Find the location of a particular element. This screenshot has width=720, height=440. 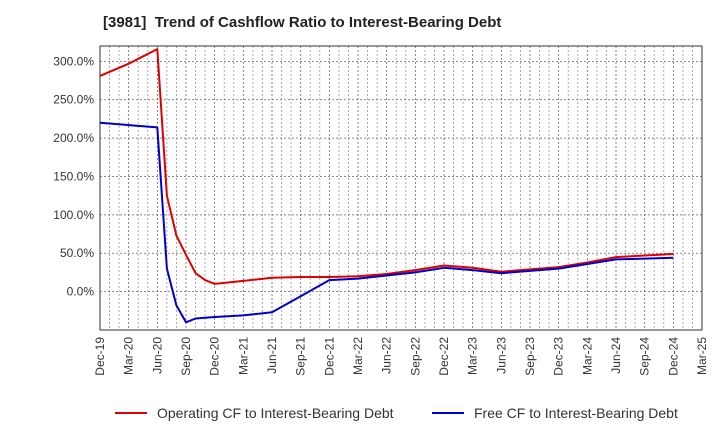

x-tick-label: Jun-22 is located at coordinates (387, 355).